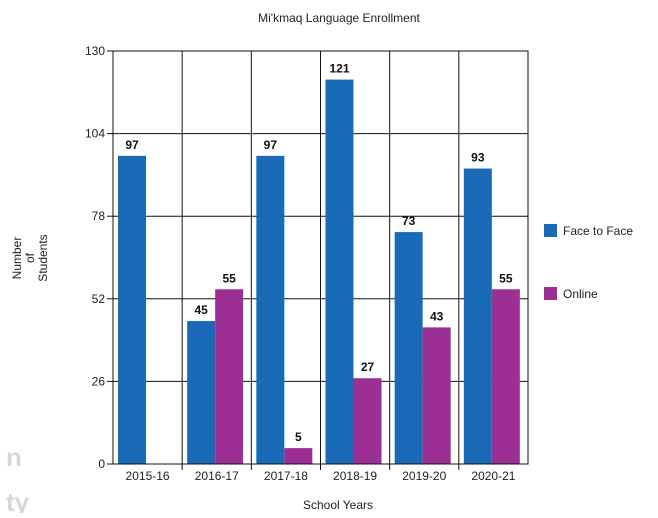 Image resolution: width=658 pixels, height=518 pixels. Describe the element at coordinates (580, 294) in the screenshot. I see `legend-label: Online` at that location.